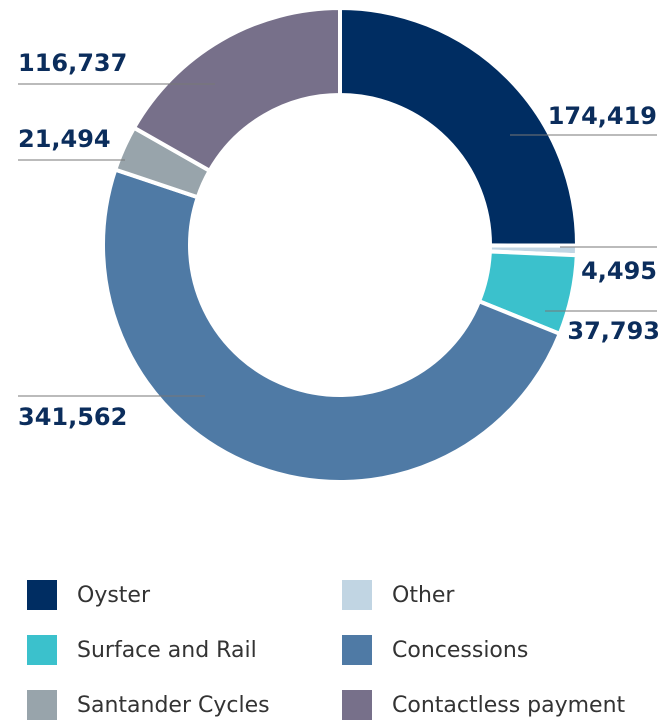 The height and width of the screenshot is (724, 666). Describe the element at coordinates (72, 417) in the screenshot. I see `data-label: 341,562` at that location.